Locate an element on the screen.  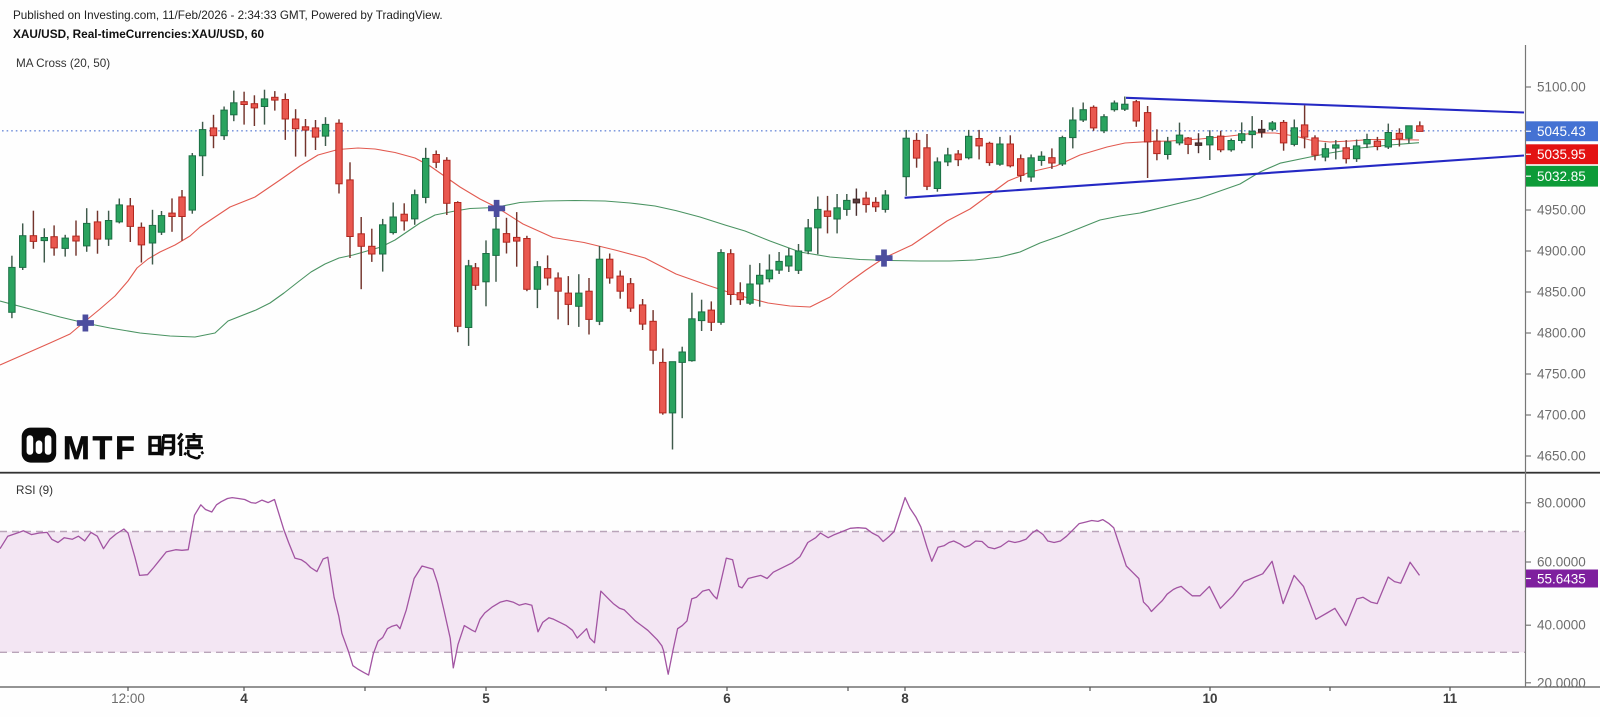
svg-text: 4650.00 is located at coordinates (1561, 456).